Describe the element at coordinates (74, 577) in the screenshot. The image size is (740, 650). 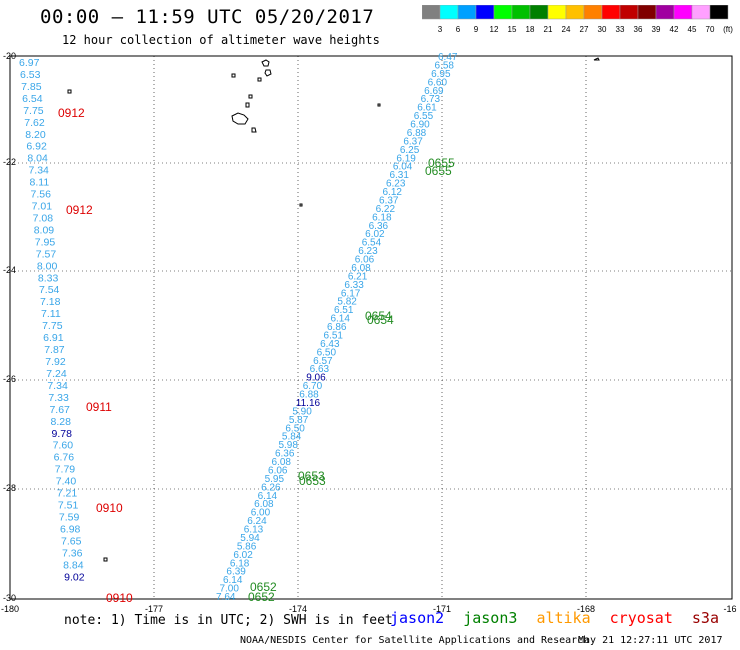
I see `swh-value: 9.02` at that location.